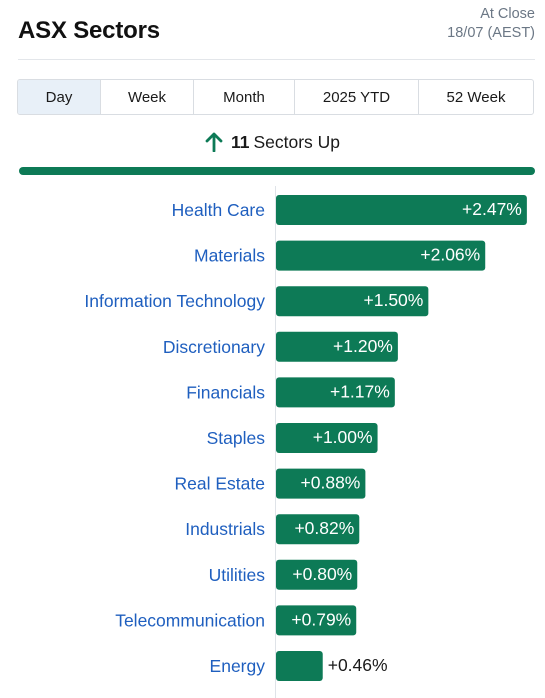 This screenshot has height=698, width=545. Describe the element at coordinates (394, 300) in the screenshot. I see `value-label: +1.50%` at that location.